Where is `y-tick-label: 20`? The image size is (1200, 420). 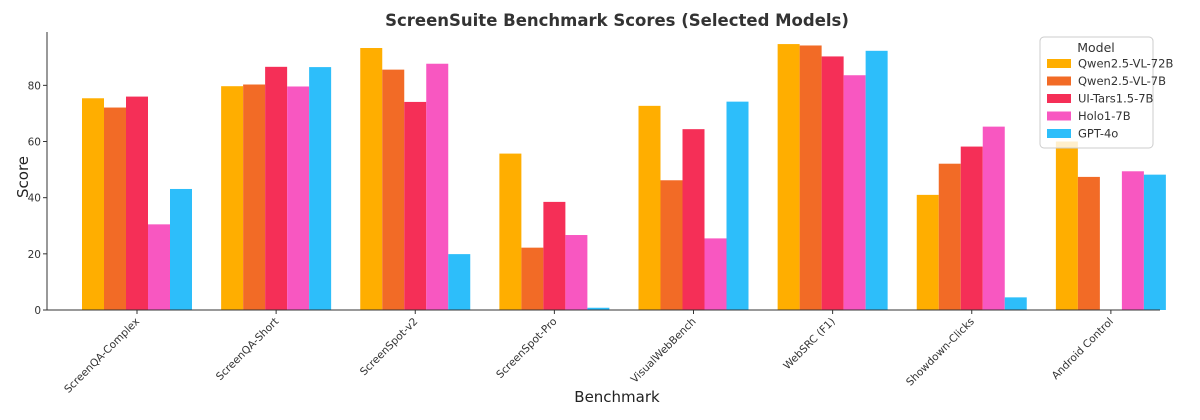 y-tick-label: 20 is located at coordinates (34, 255).